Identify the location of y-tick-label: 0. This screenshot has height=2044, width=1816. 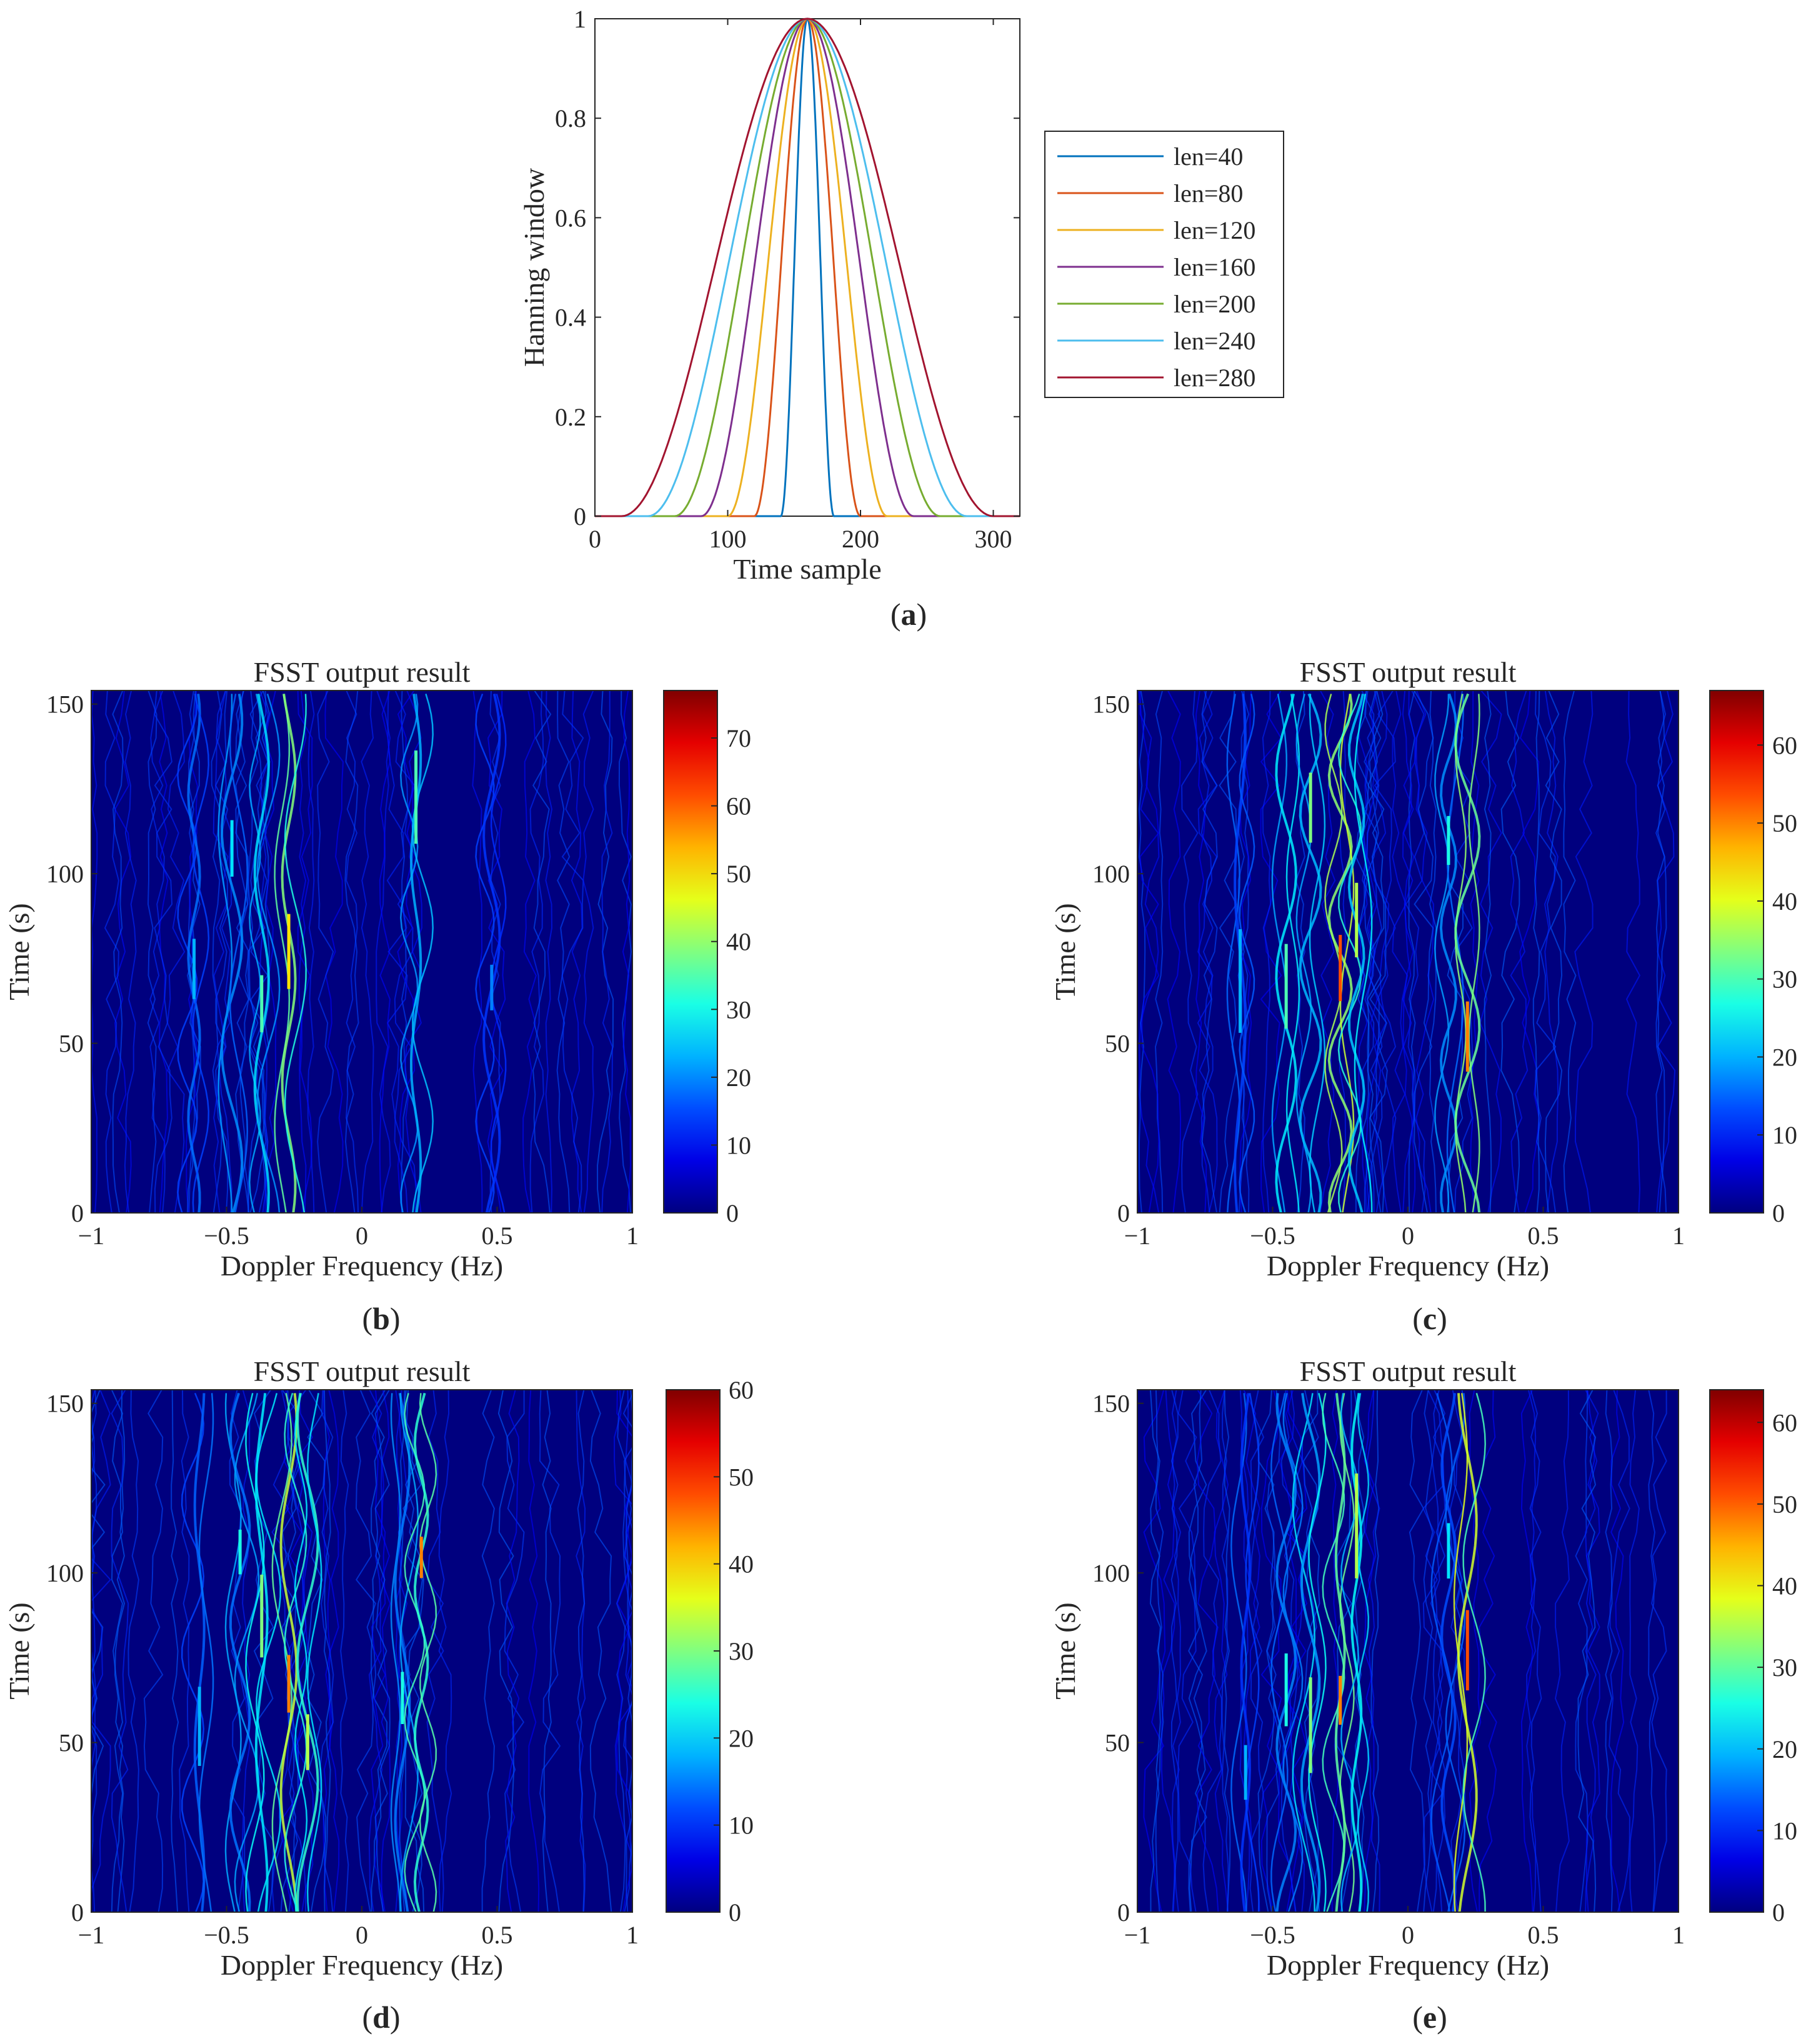
(1123, 1913).